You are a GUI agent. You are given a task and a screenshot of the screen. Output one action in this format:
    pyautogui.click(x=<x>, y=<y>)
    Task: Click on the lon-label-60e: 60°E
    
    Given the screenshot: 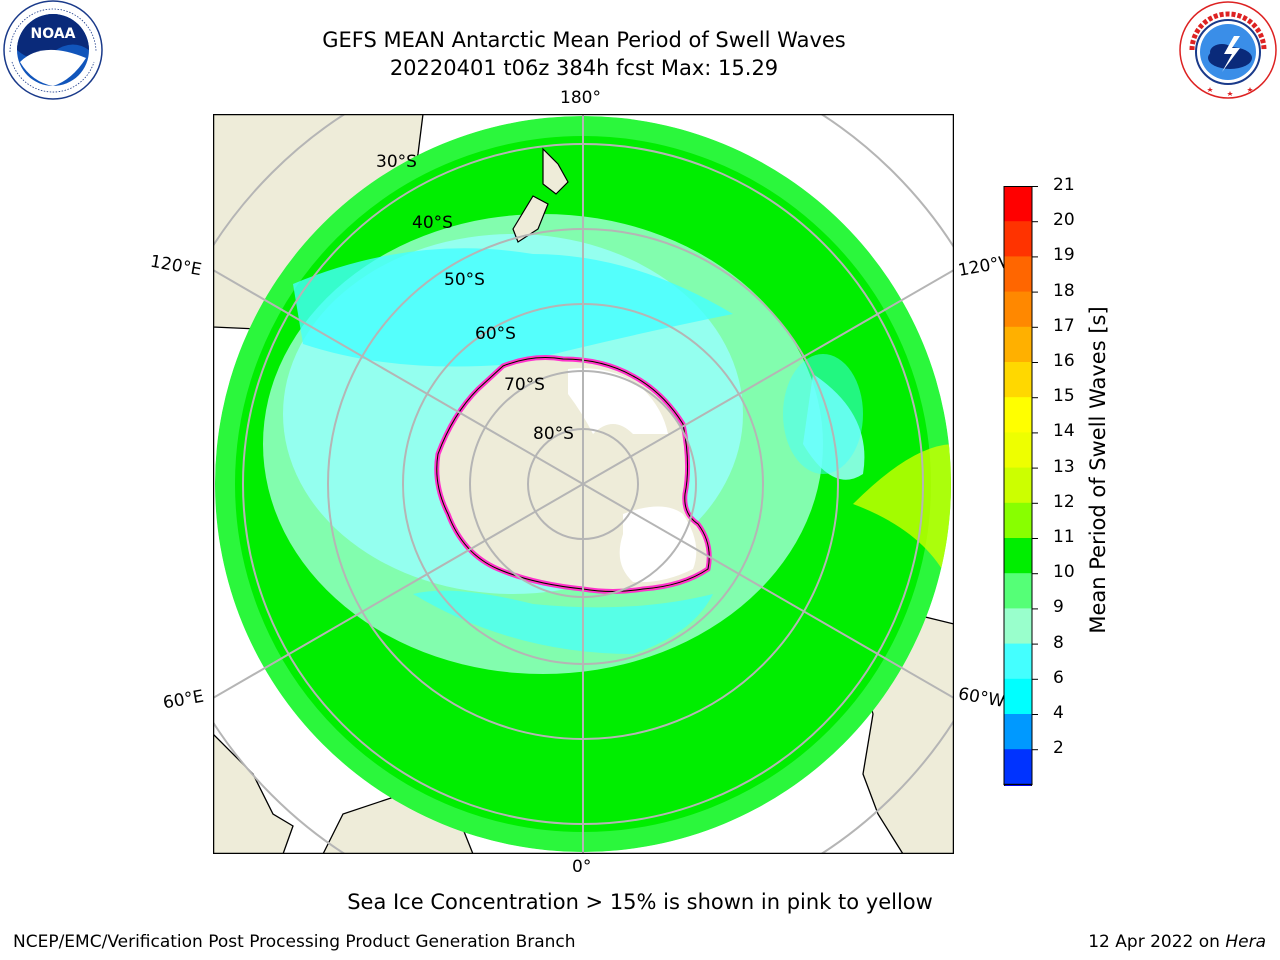 What is the action you would take?
    pyautogui.click(x=183, y=700)
    